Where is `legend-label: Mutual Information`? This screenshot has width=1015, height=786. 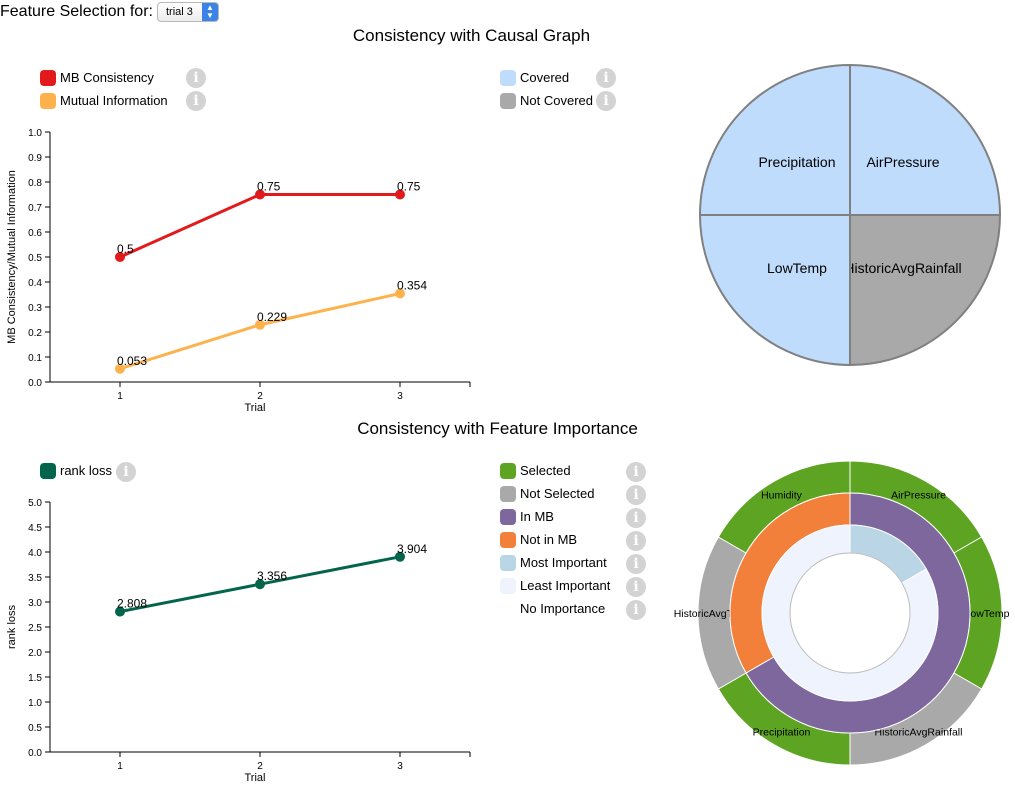
legend-label: Mutual Information is located at coordinates (114, 100).